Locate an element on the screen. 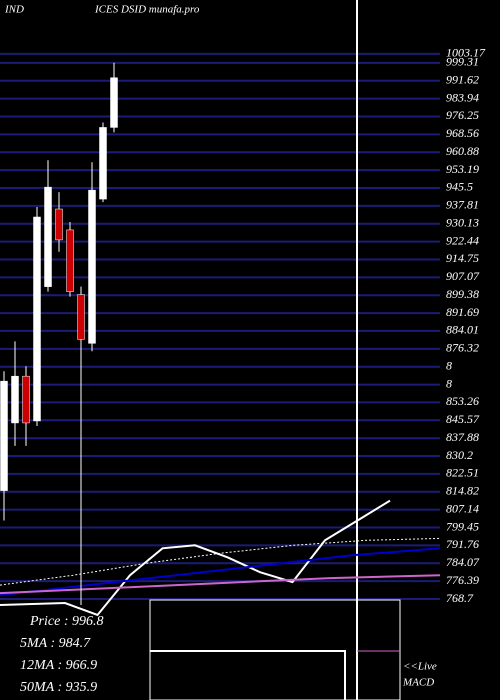 This screenshot has width=500, height=700. info-text: 5MA : 984.7 is located at coordinates (55, 643).